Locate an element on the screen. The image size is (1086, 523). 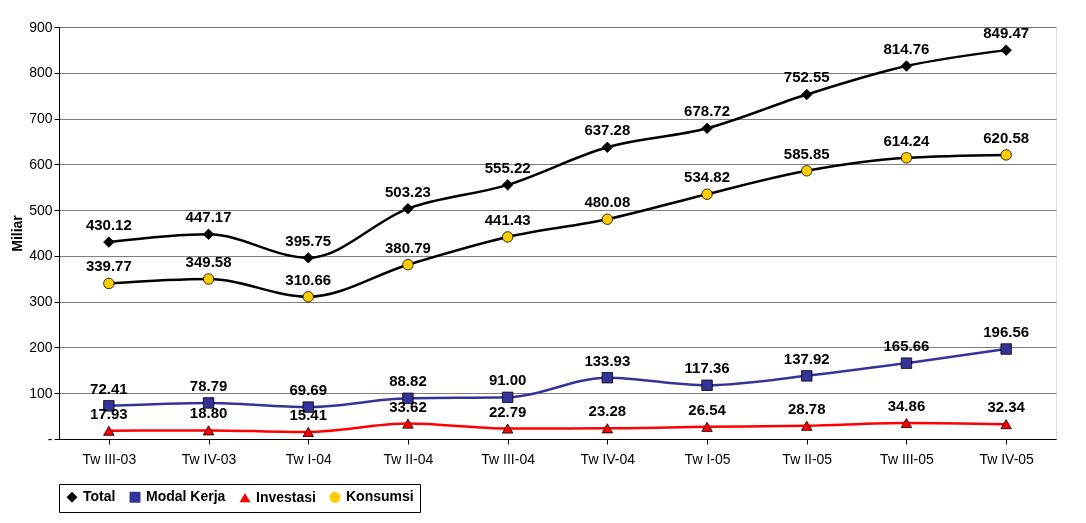
data-label: 555.22 is located at coordinates (507, 167).